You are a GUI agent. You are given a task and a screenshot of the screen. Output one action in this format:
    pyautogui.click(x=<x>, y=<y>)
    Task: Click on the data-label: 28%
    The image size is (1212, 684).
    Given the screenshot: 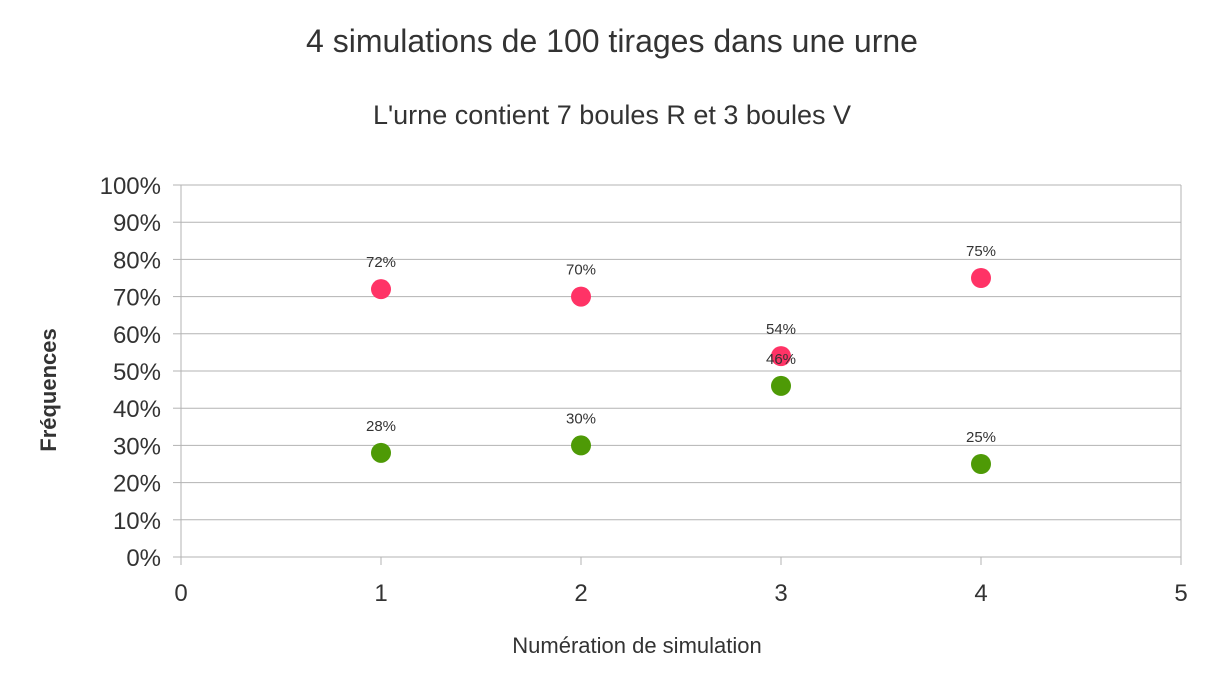 What is the action you would take?
    pyautogui.click(x=381, y=426)
    